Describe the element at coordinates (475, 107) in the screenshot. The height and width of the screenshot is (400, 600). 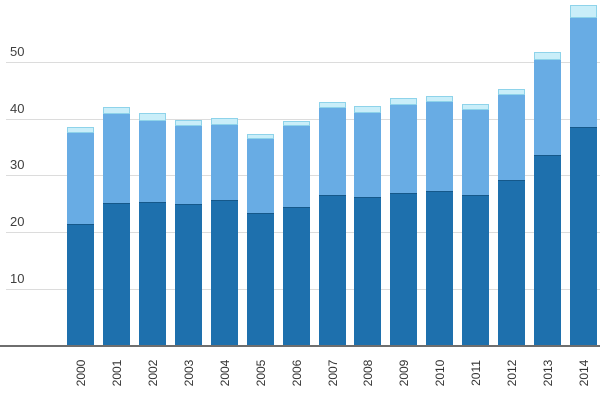
I see `bar-2011-top-light-cyan-segment` at that location.